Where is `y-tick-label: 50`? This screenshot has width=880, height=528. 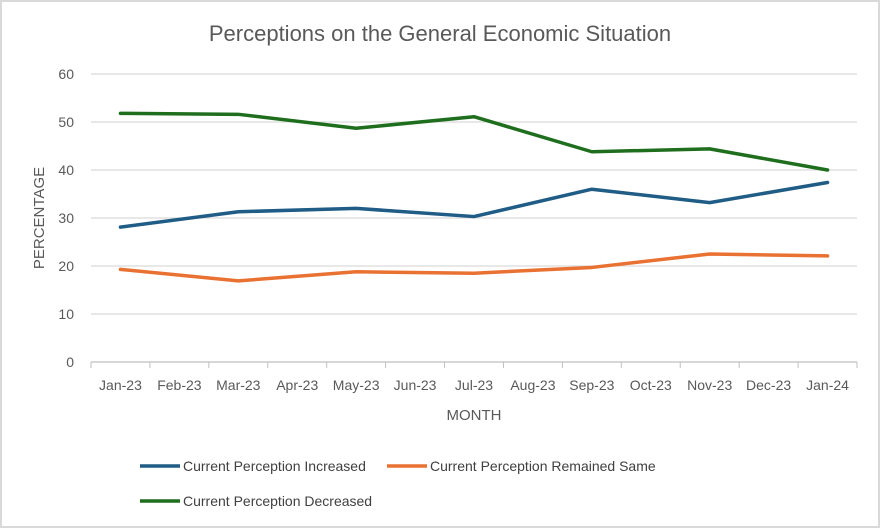 y-tick-label: 50 is located at coordinates (66, 122).